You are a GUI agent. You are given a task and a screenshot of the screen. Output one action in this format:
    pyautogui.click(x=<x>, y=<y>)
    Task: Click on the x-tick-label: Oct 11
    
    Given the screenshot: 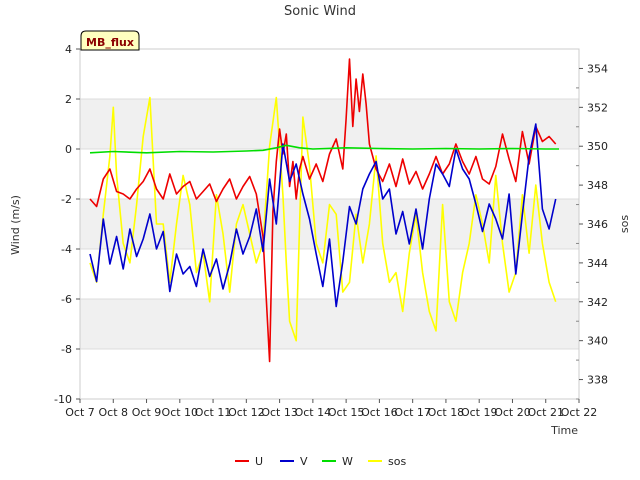 What is the action you would take?
    pyautogui.click(x=213, y=412)
    